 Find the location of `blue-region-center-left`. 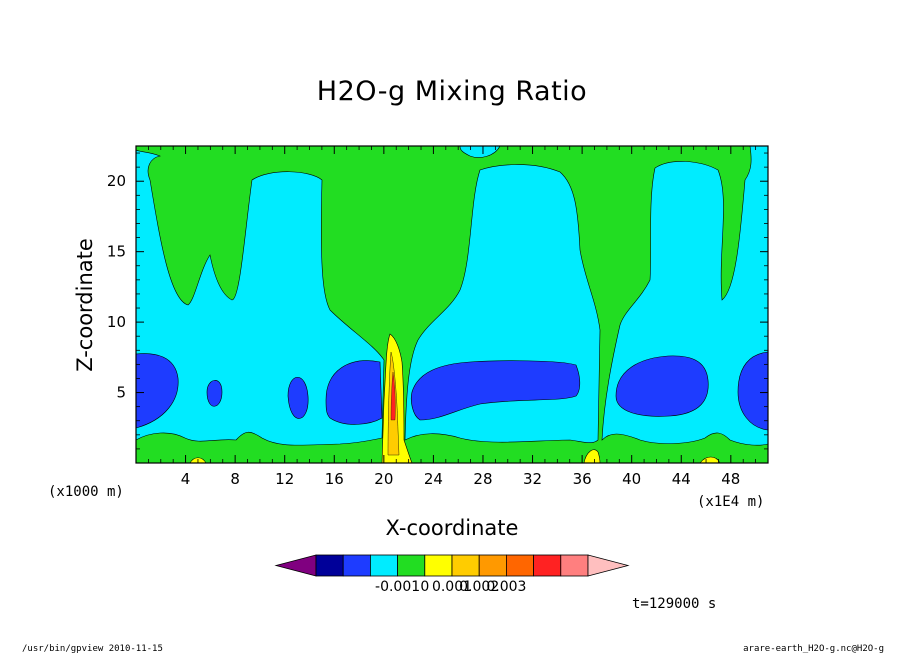

blue-region-center-left is located at coordinates (354, 392).